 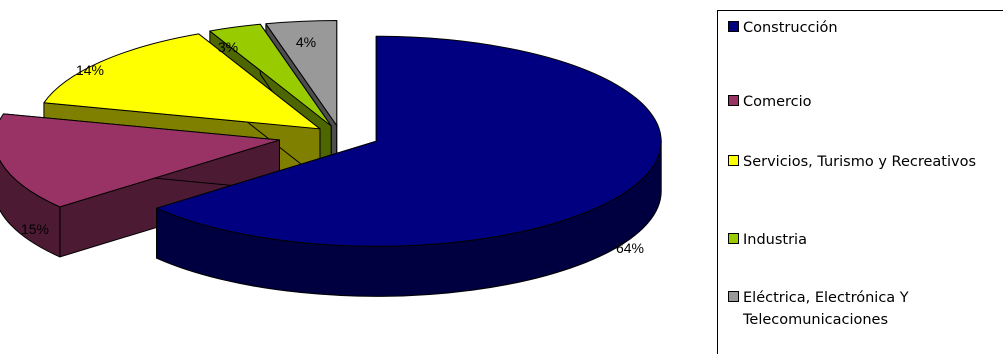 I want to click on legend-item-1: Comercio, so click(x=864, y=102).